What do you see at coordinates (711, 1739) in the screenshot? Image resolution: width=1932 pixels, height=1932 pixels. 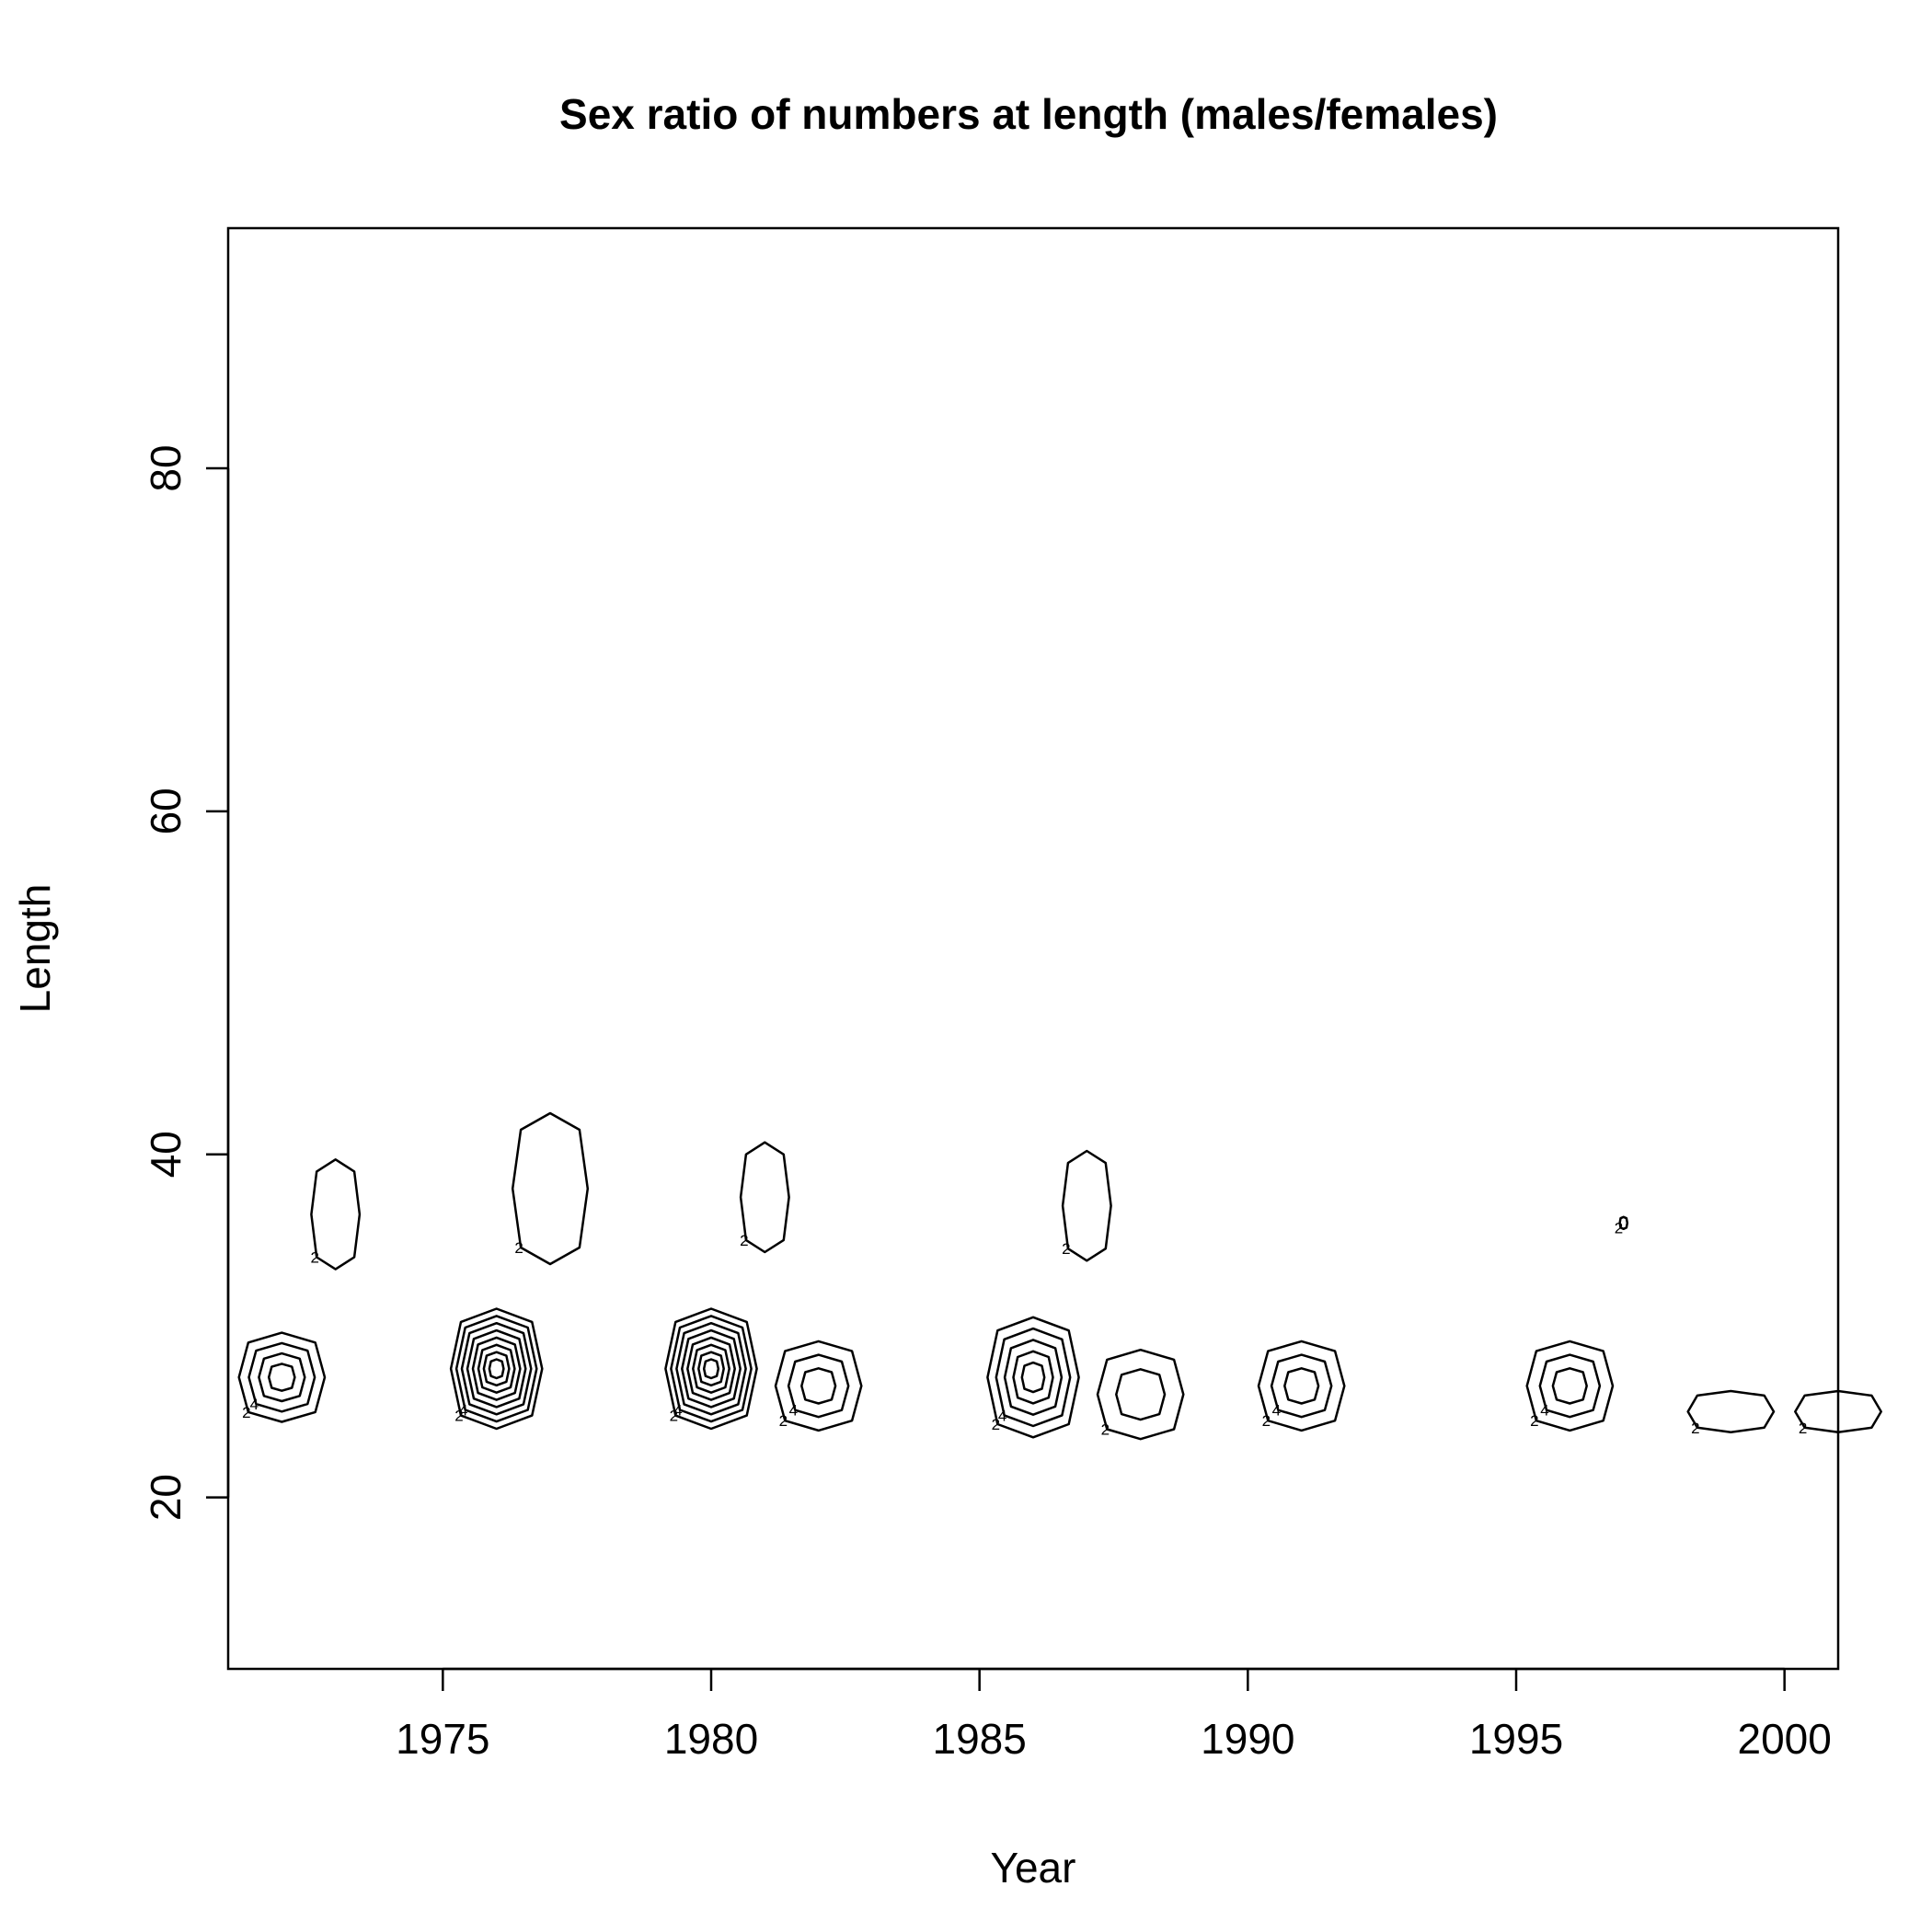 I see `x-tick-label: 1980` at bounding box center [711, 1739].